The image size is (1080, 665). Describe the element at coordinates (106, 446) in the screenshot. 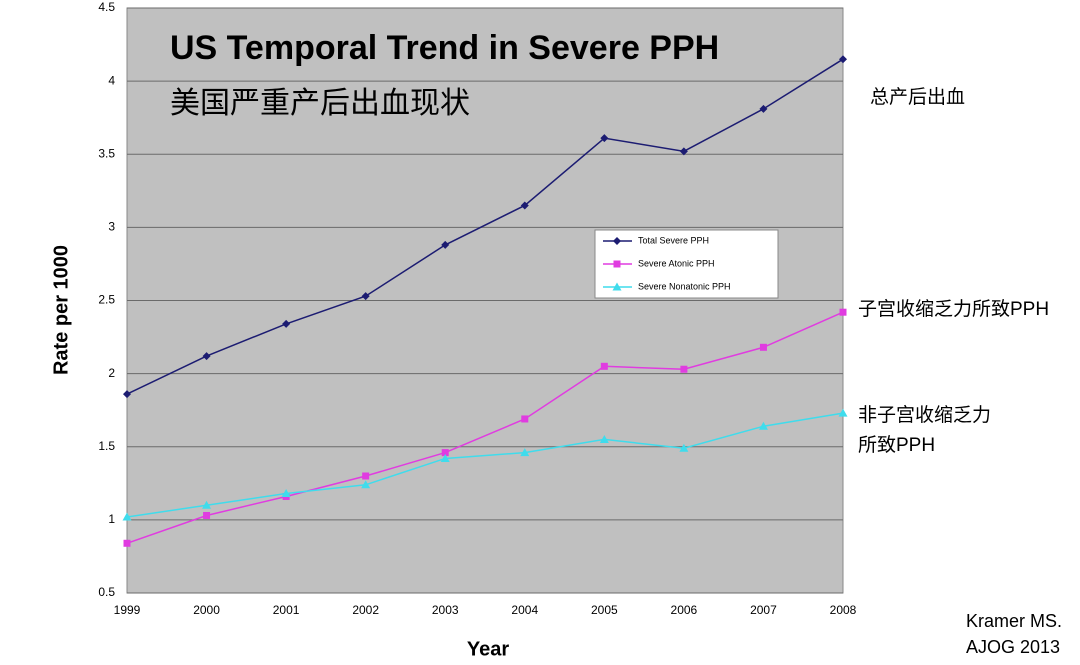

I see `y-tick-label: 1.5` at that location.